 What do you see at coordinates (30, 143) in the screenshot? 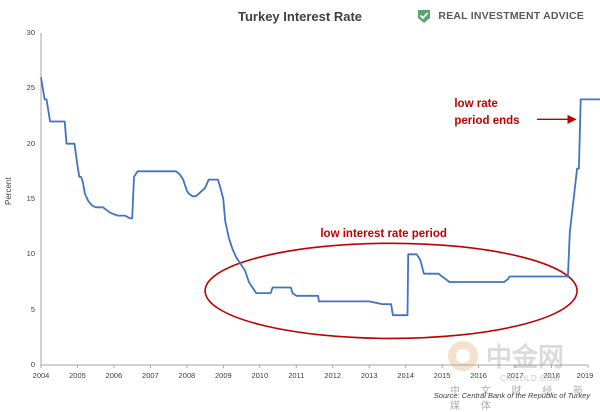
I see `y-tick-label: 20` at bounding box center [30, 143].